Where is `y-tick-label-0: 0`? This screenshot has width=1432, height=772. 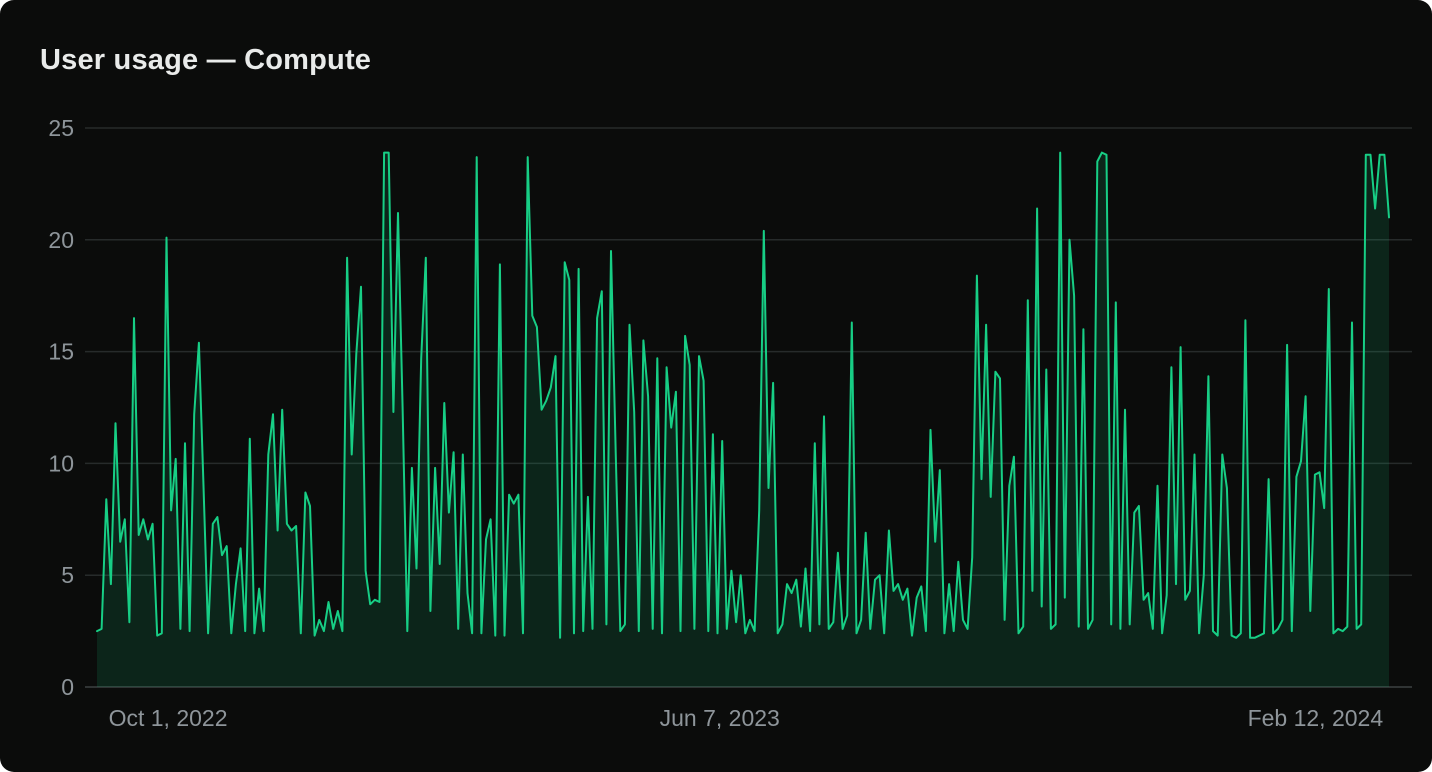
y-tick-label-0: 0 is located at coordinates (67, 687).